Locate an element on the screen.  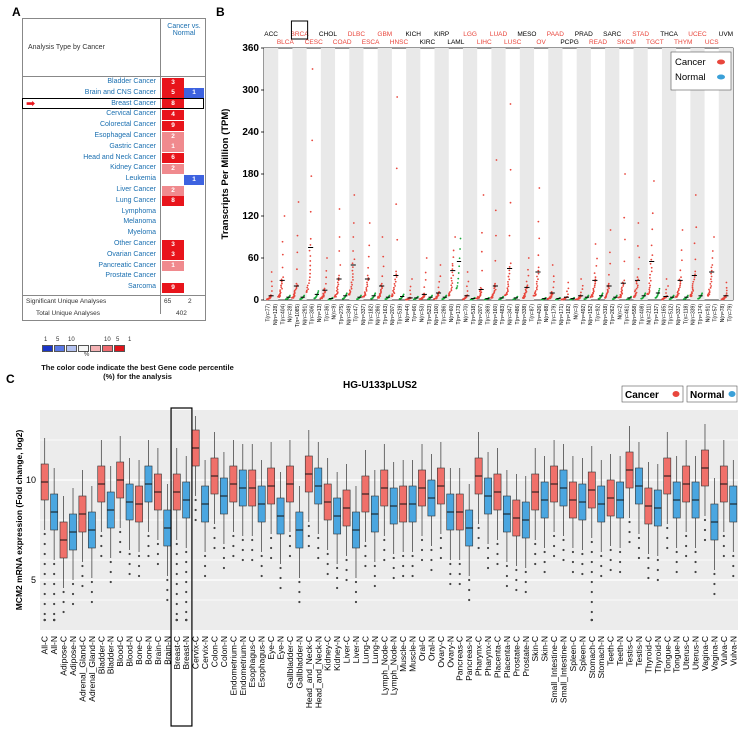
y-tick-label: 180 is located at coordinates (250, 174).